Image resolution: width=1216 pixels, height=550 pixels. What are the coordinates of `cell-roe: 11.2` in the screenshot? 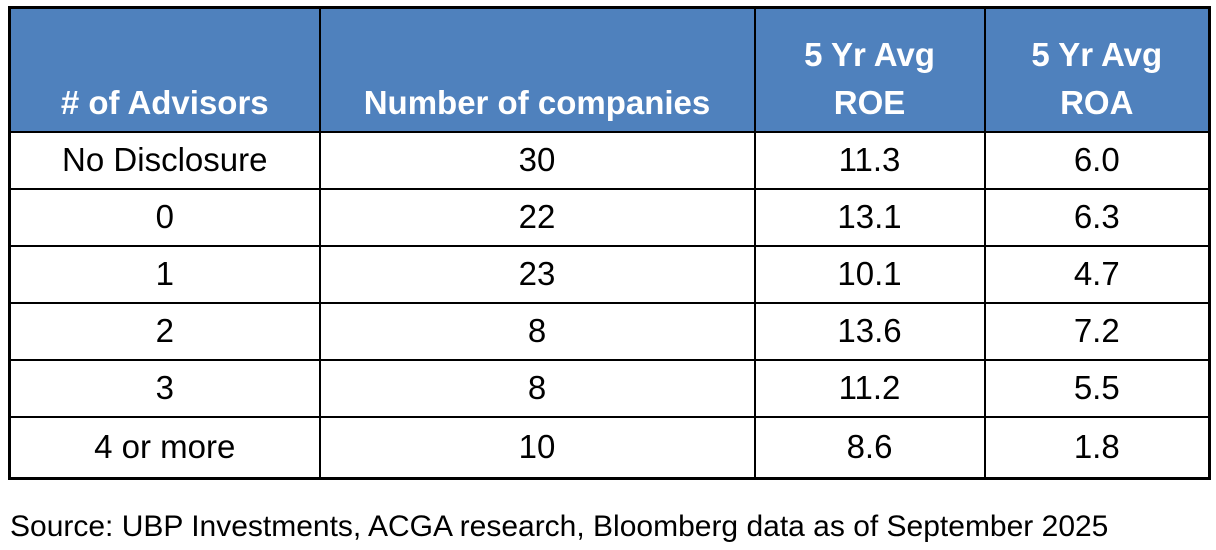 It's located at (869, 388).